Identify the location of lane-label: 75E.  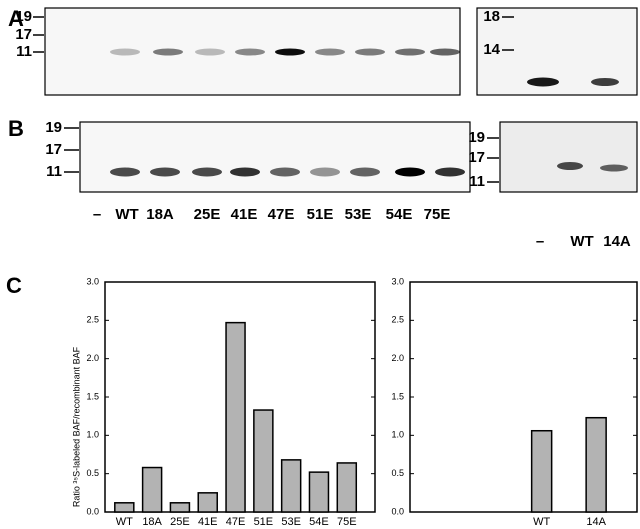
(437, 214).